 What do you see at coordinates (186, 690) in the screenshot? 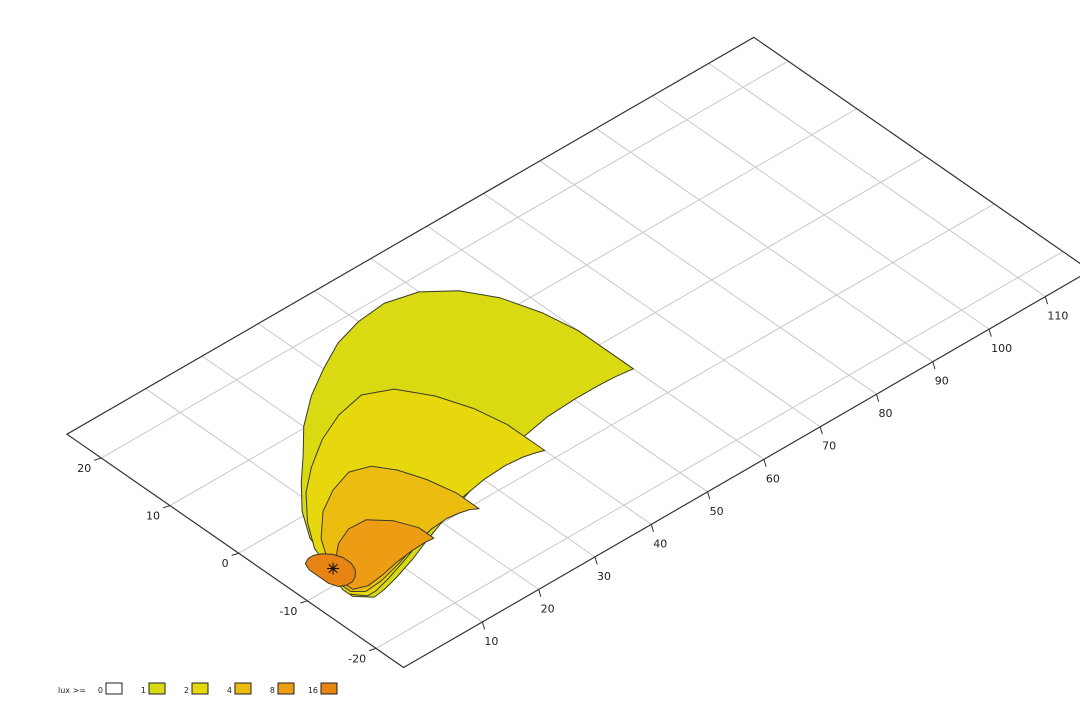
I see `legend-label: 2` at bounding box center [186, 690].